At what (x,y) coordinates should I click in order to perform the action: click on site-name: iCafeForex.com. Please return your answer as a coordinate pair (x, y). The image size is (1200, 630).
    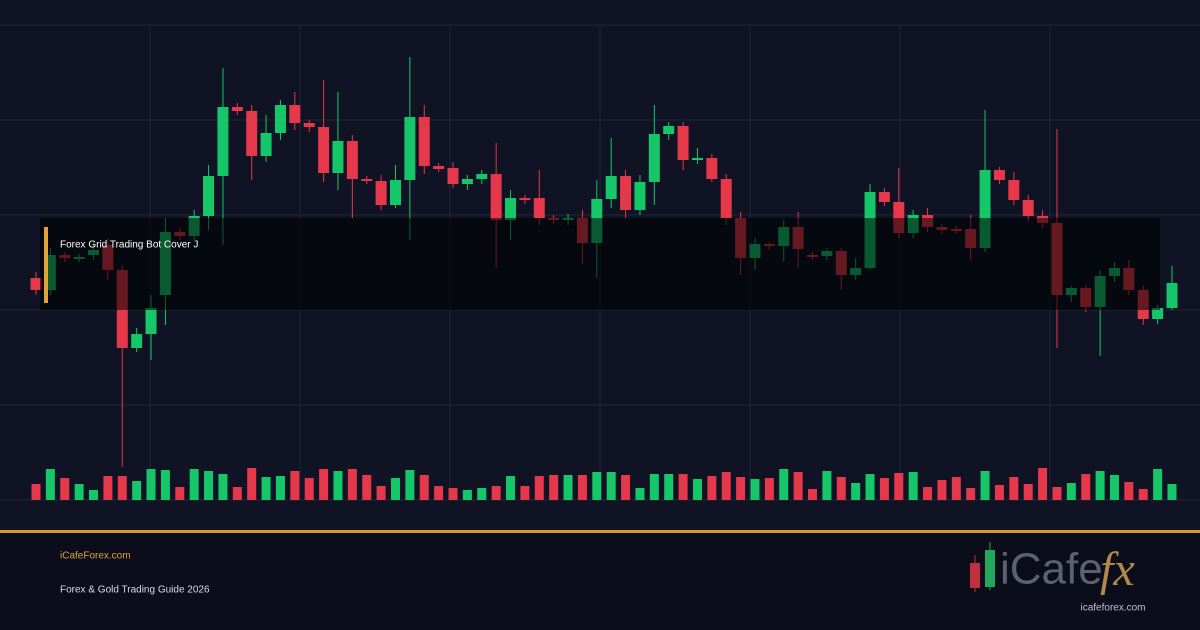
    Looking at the image, I should click on (95, 556).